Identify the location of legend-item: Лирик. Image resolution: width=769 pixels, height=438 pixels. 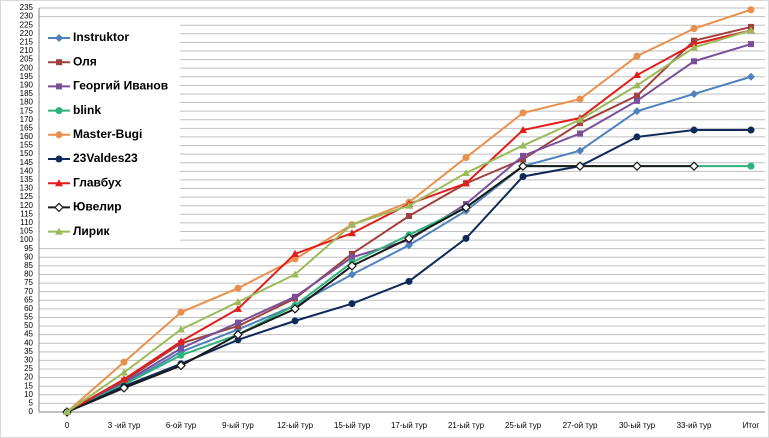
(79, 231).